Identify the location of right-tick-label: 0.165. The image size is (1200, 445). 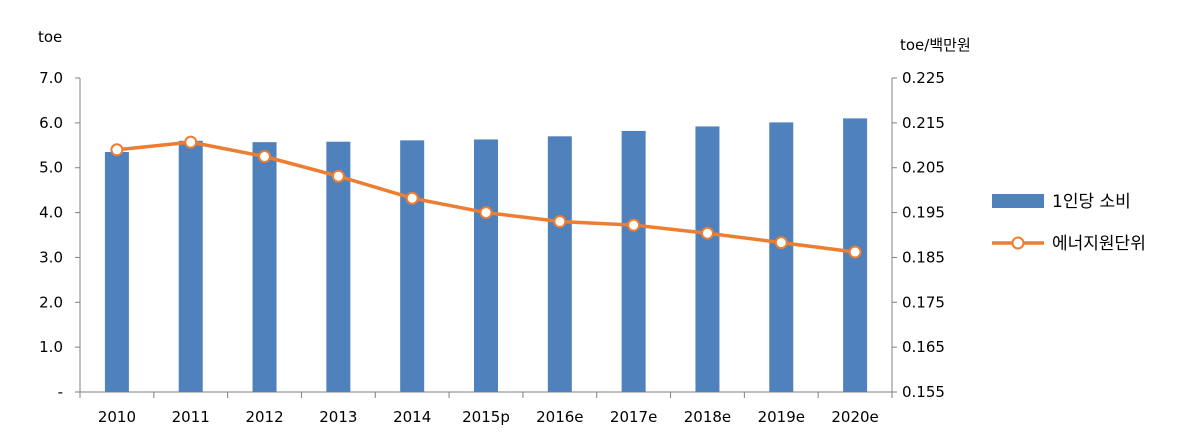
(923, 347).